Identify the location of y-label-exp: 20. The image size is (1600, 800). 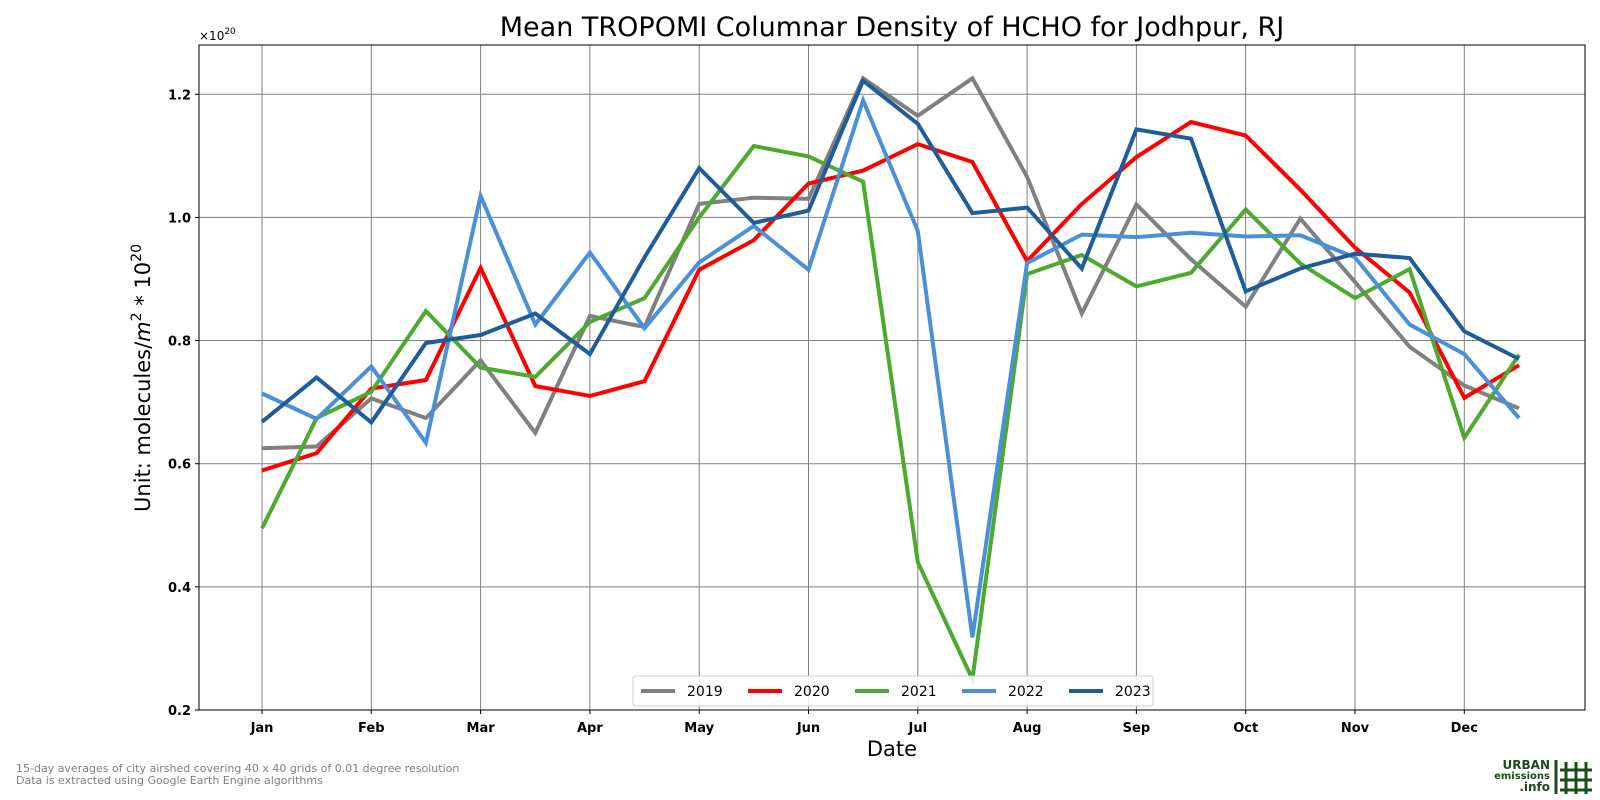
(137, 253).